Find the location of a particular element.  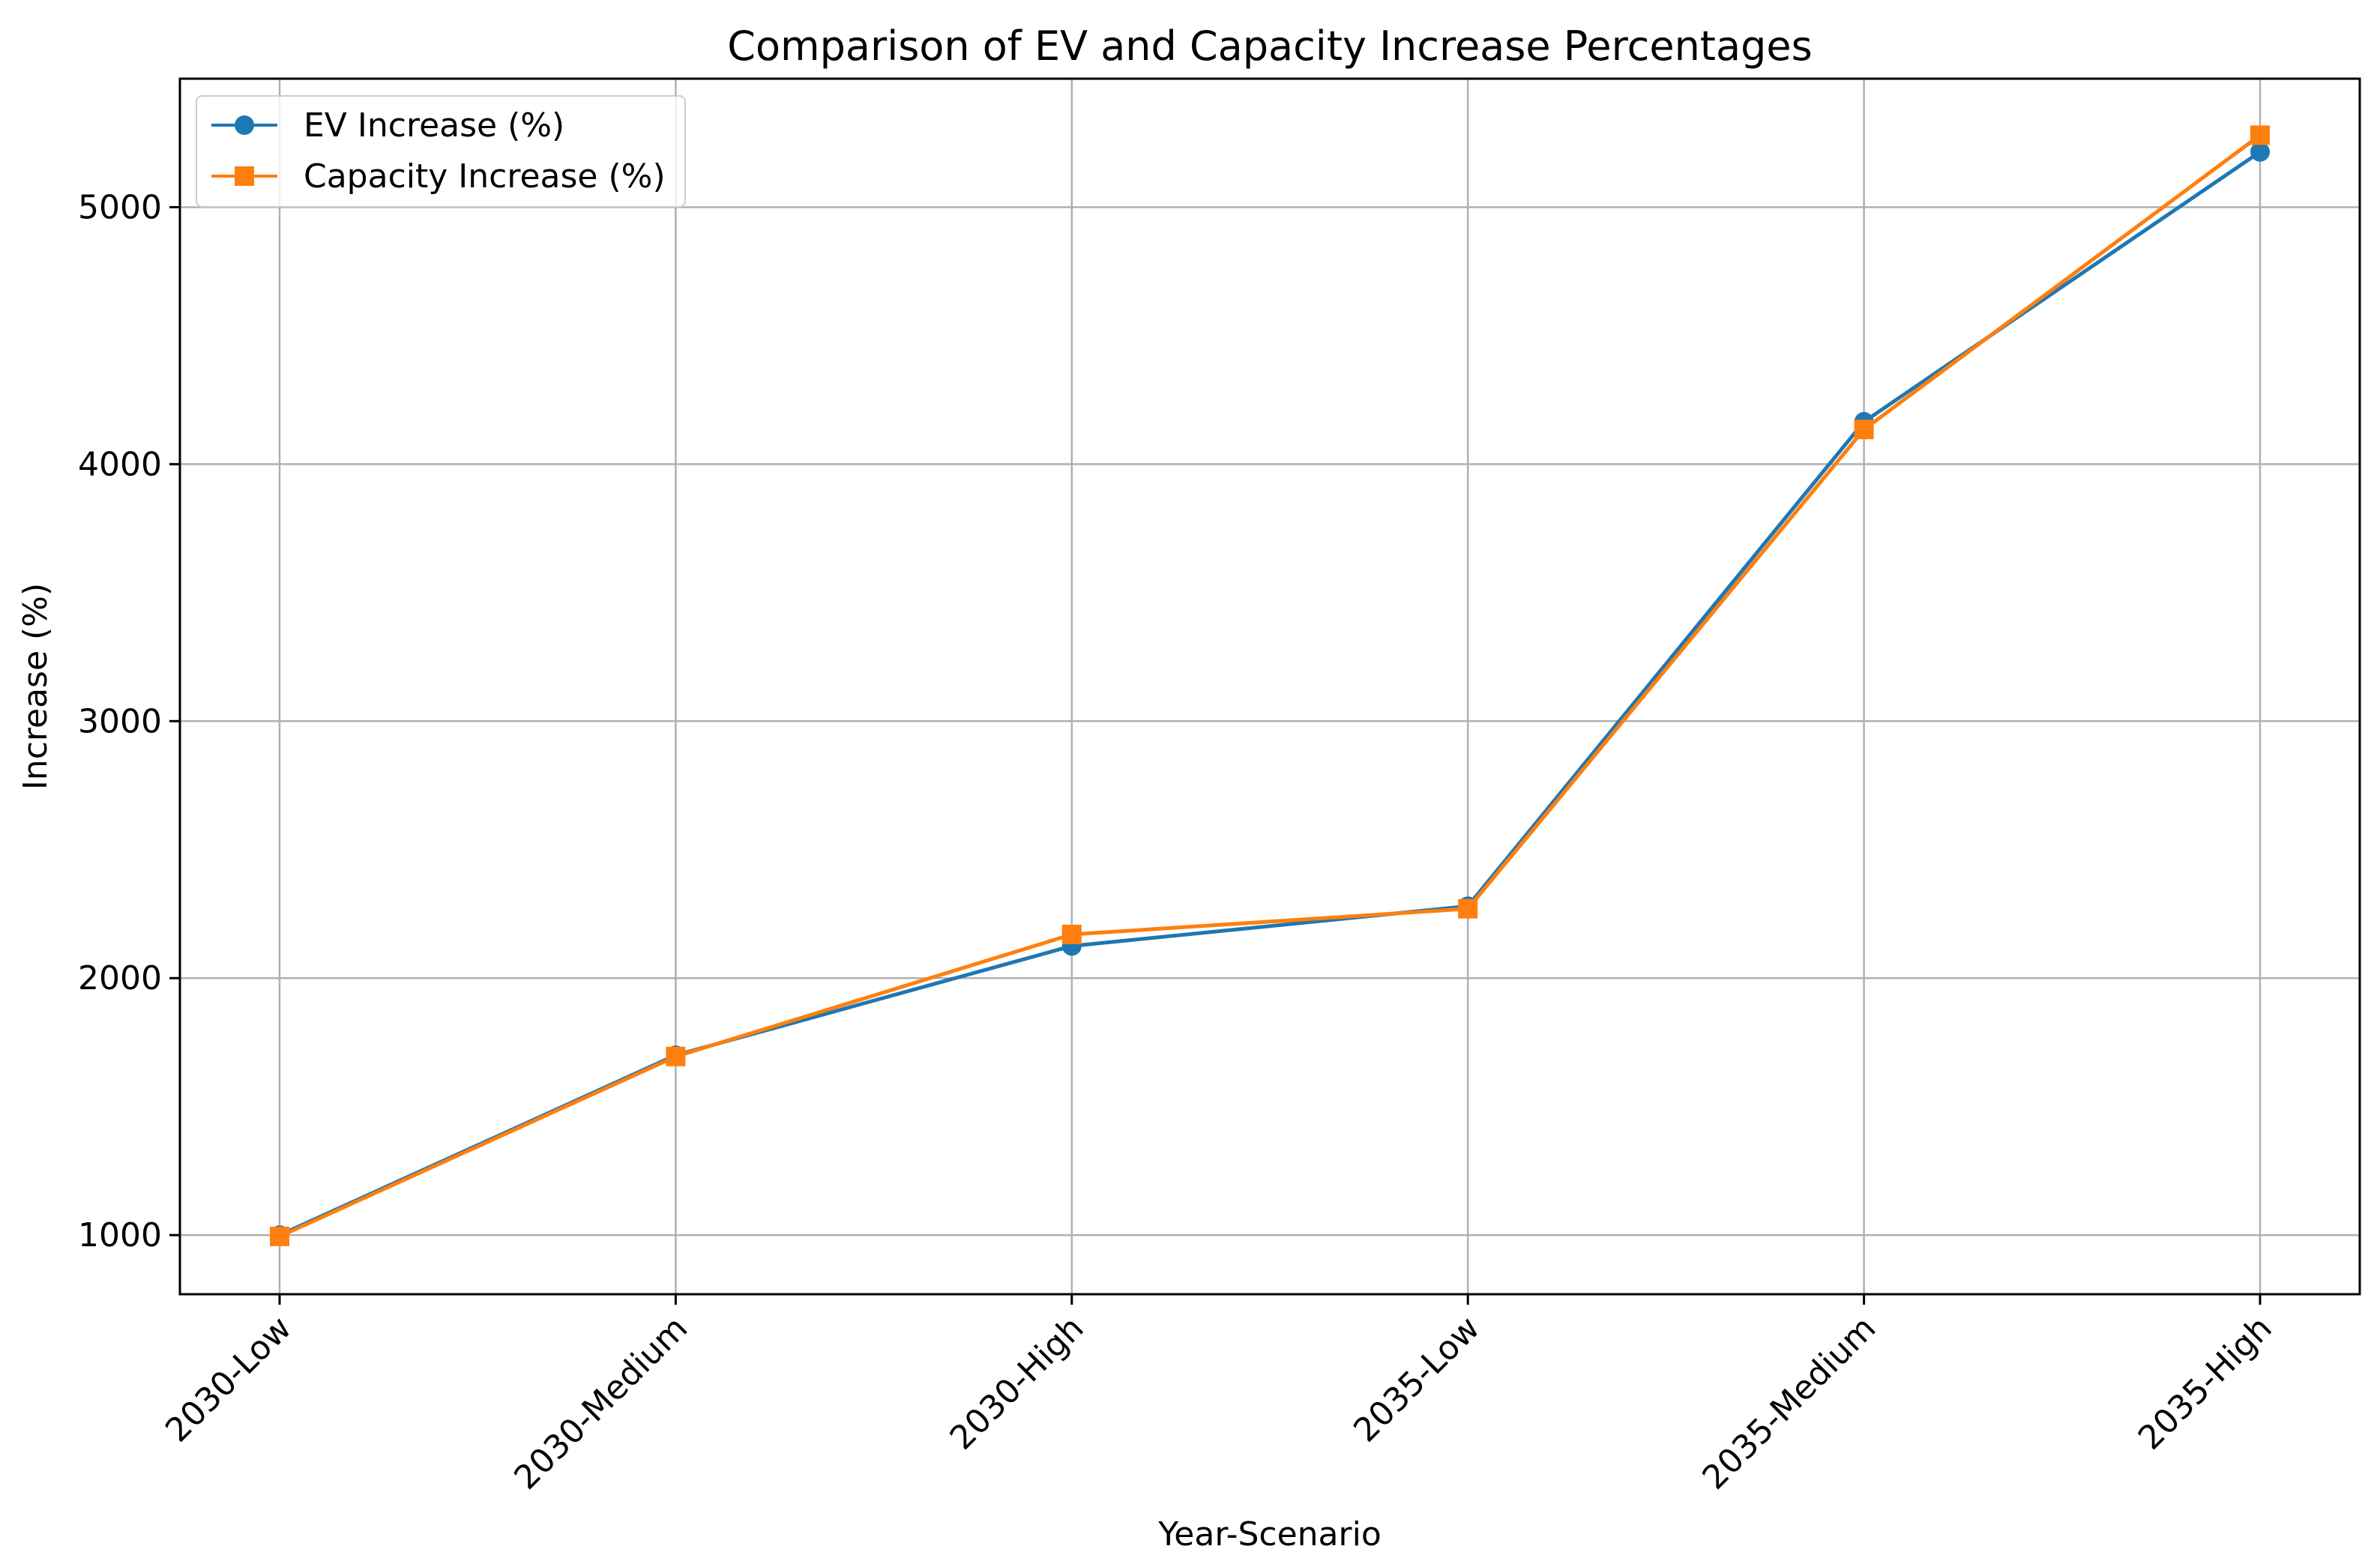

legend-entry-ev: EV Increase (%) is located at coordinates (387, 125).